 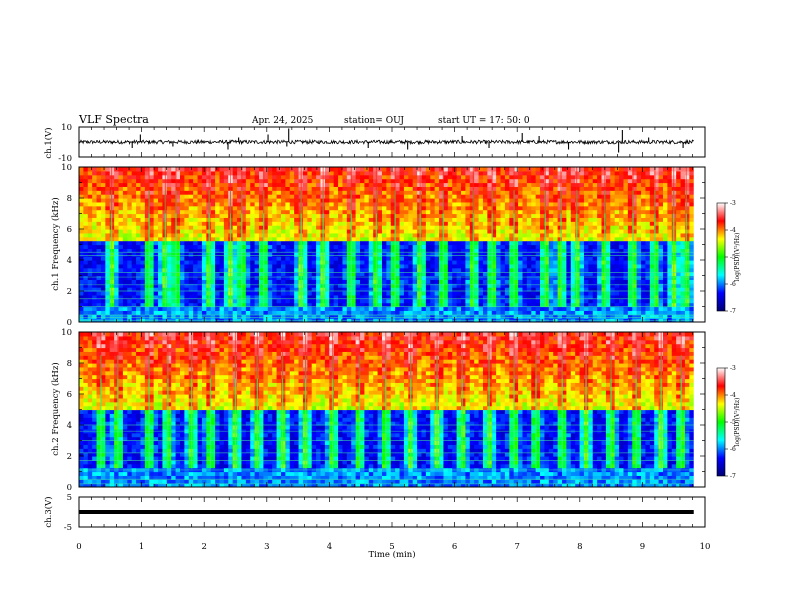 What do you see at coordinates (65, 159) in the screenshot?
I see `ch1-ytick-bottom: -10` at bounding box center [65, 159].